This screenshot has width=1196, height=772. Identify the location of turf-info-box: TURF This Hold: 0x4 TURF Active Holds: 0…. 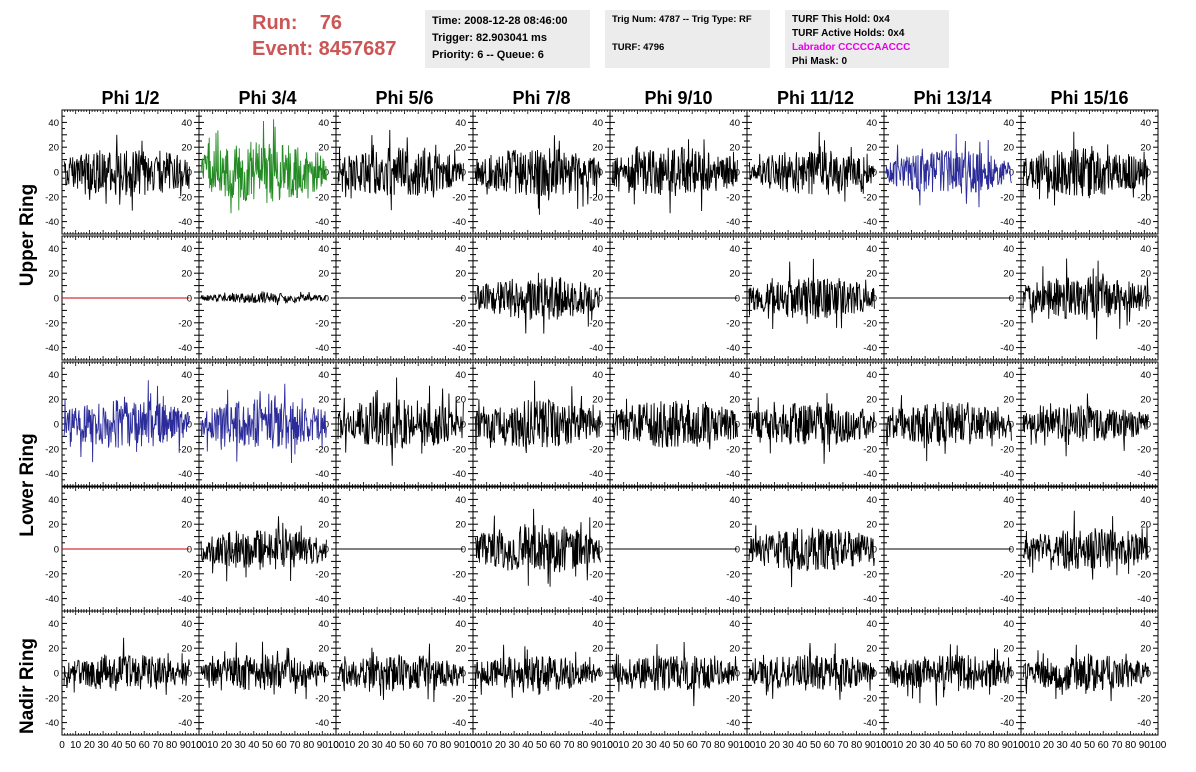
(867, 39).